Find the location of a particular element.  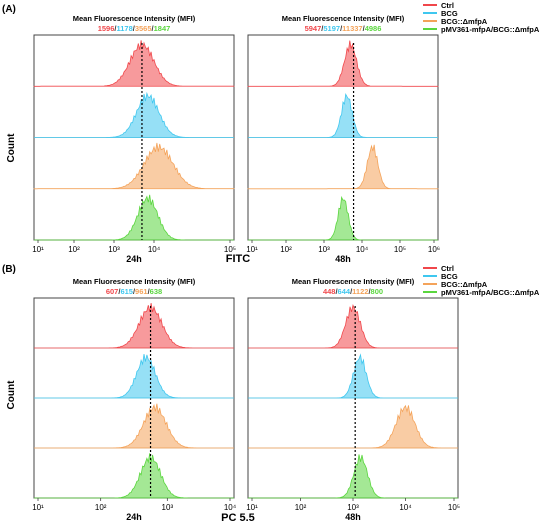

y-axis-label-b: Count is located at coordinates (11, 395).